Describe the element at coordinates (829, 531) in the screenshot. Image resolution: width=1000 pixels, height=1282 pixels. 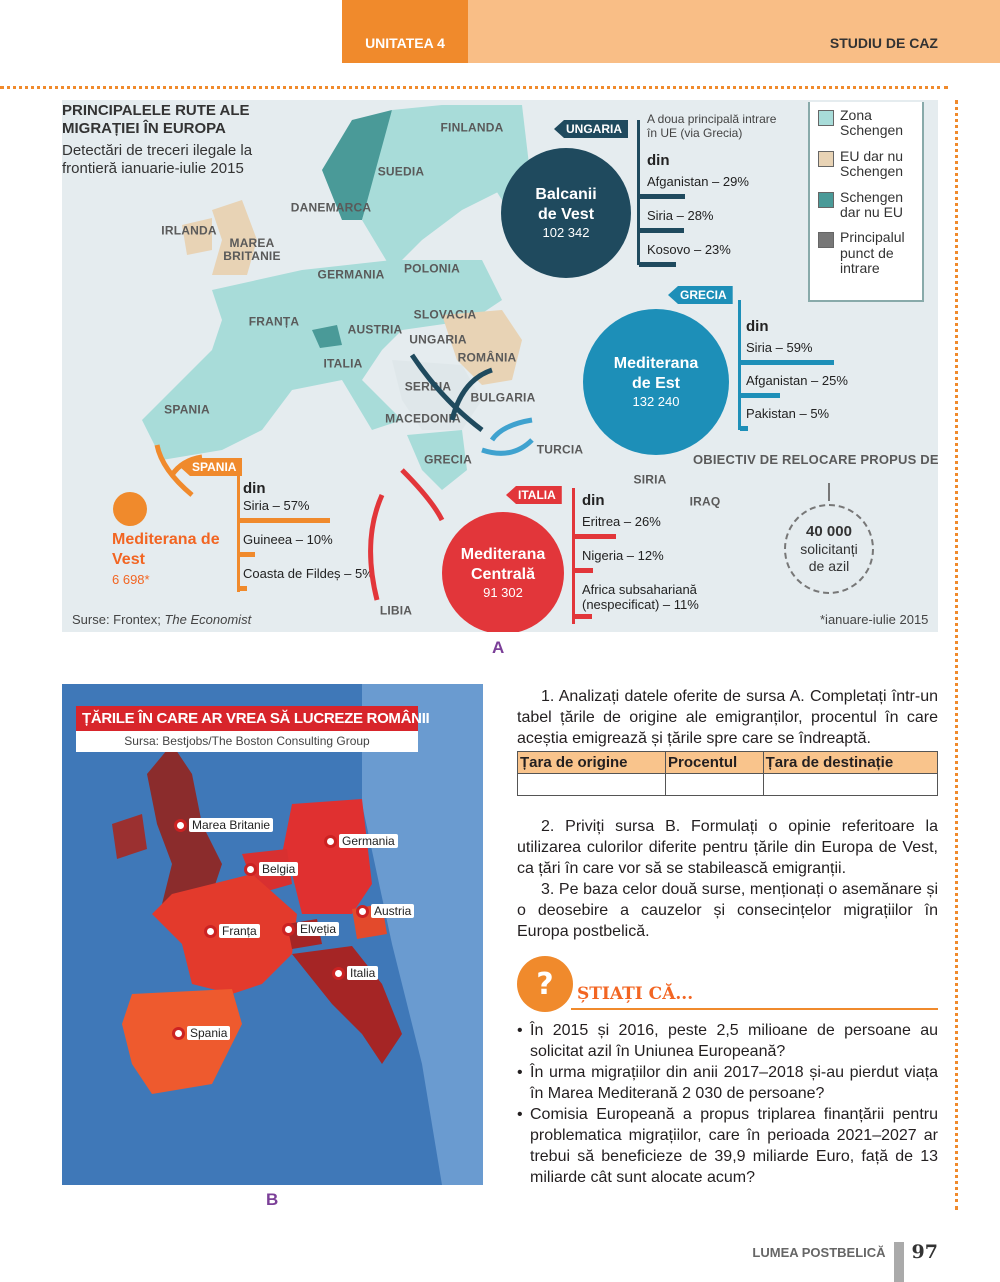
I see `relocation-value: 40 000` at that location.